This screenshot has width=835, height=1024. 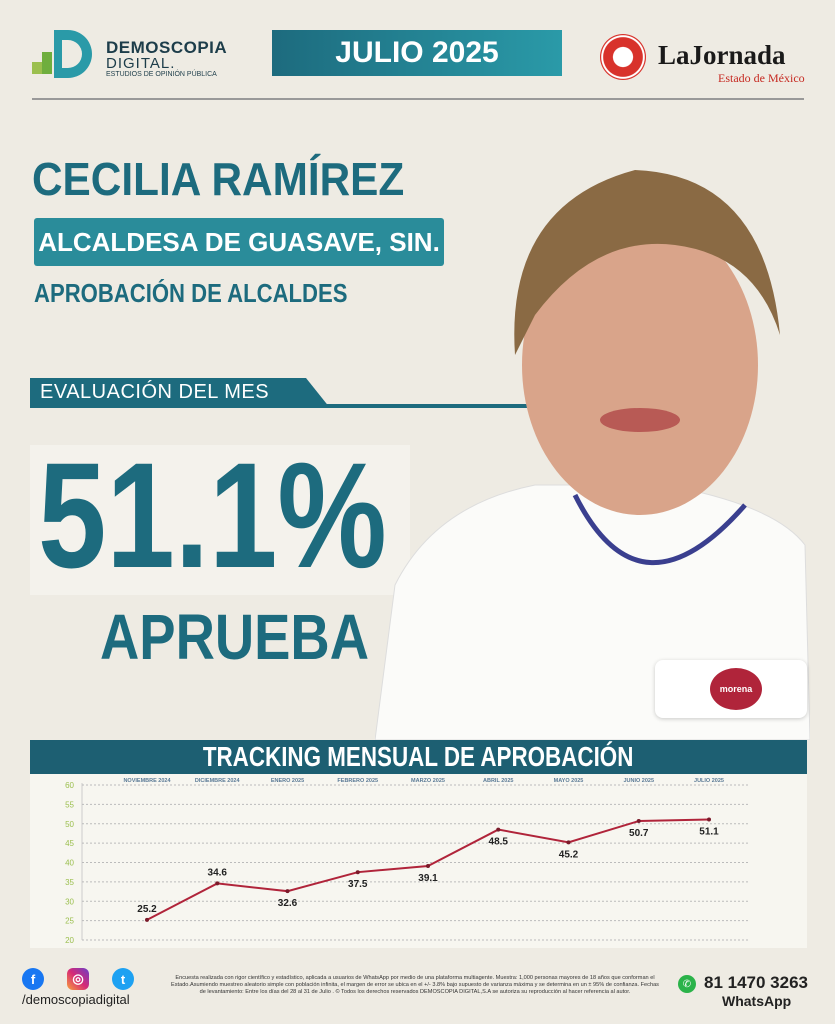 I want to click on x-tick-label: ABRIL 2025, so click(x=498, y=781).